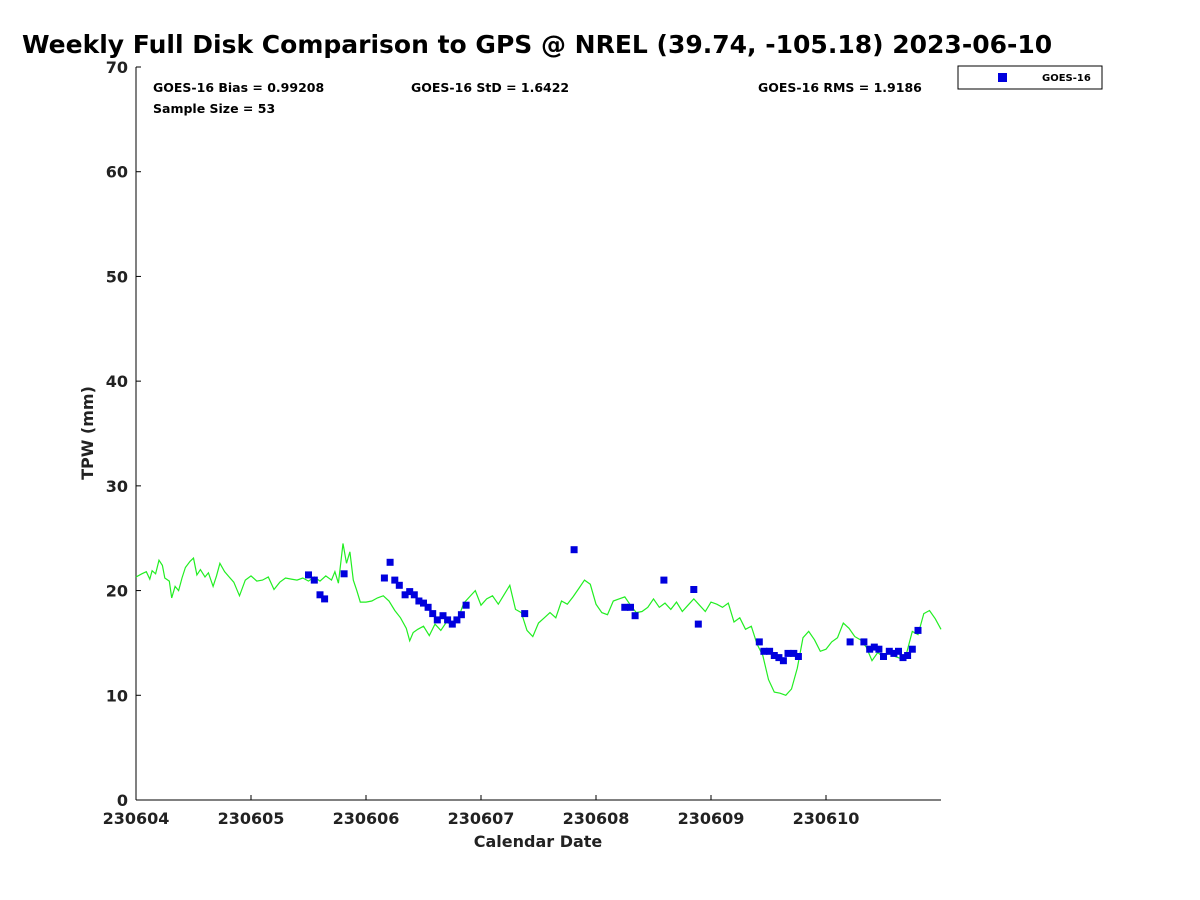 This screenshot has width=1200, height=900. Describe the element at coordinates (711, 818) in the screenshot. I see `x-tick-label: 230609` at that location.